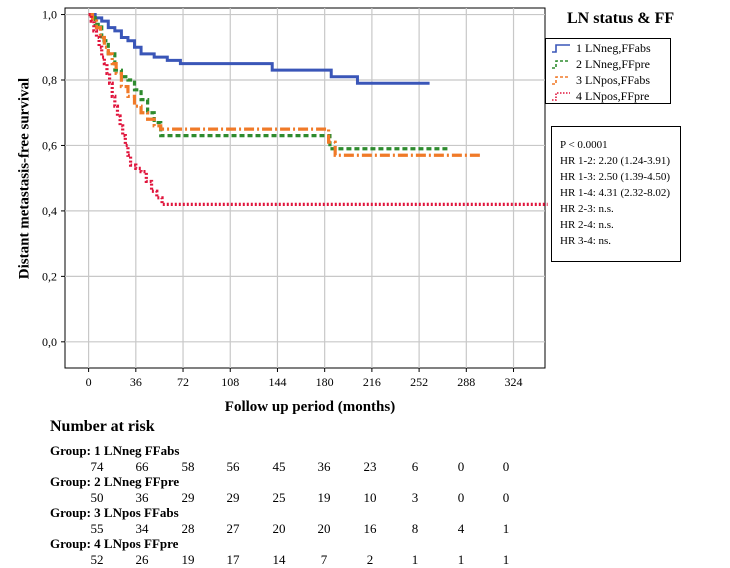 This screenshot has height=568, width=730. What do you see at coordinates (233, 466) in the screenshot?
I see `risk-count: 56` at bounding box center [233, 466].